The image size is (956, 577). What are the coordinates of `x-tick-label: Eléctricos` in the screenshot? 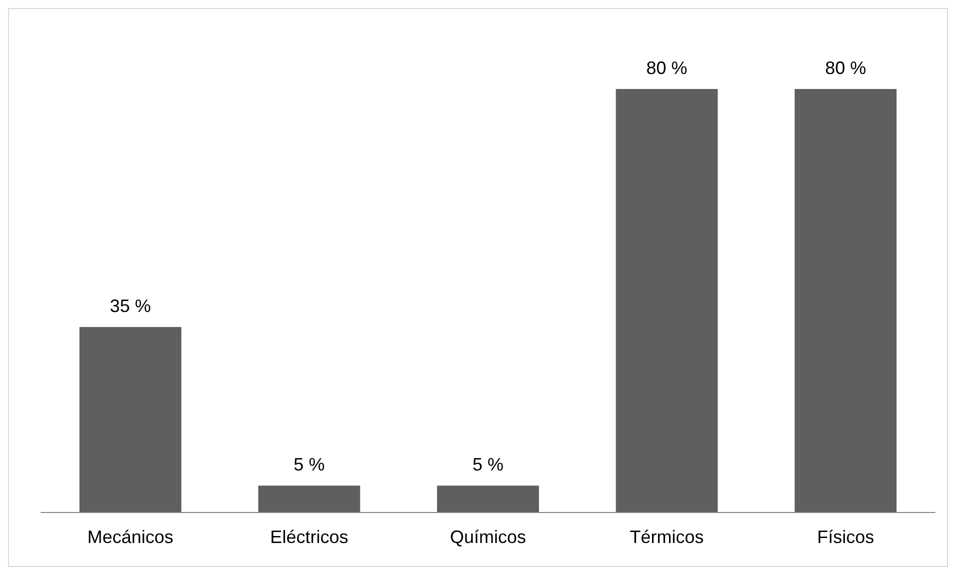 It's located at (309, 537).